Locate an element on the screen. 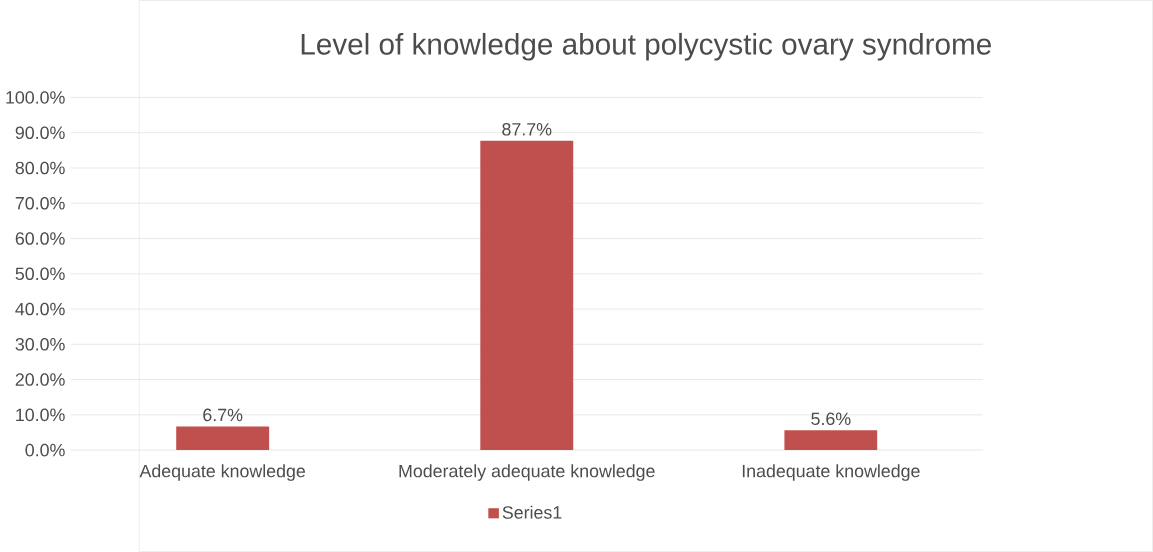  x-tick-label: Inadequate knowledge is located at coordinates (831, 472).